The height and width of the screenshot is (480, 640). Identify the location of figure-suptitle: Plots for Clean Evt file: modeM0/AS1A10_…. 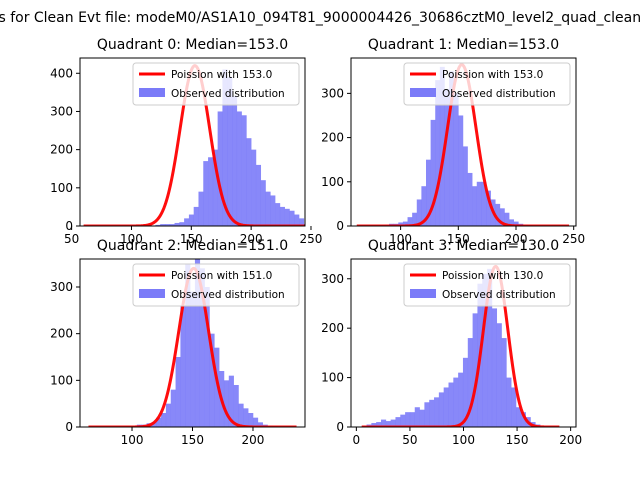
(320, 18).